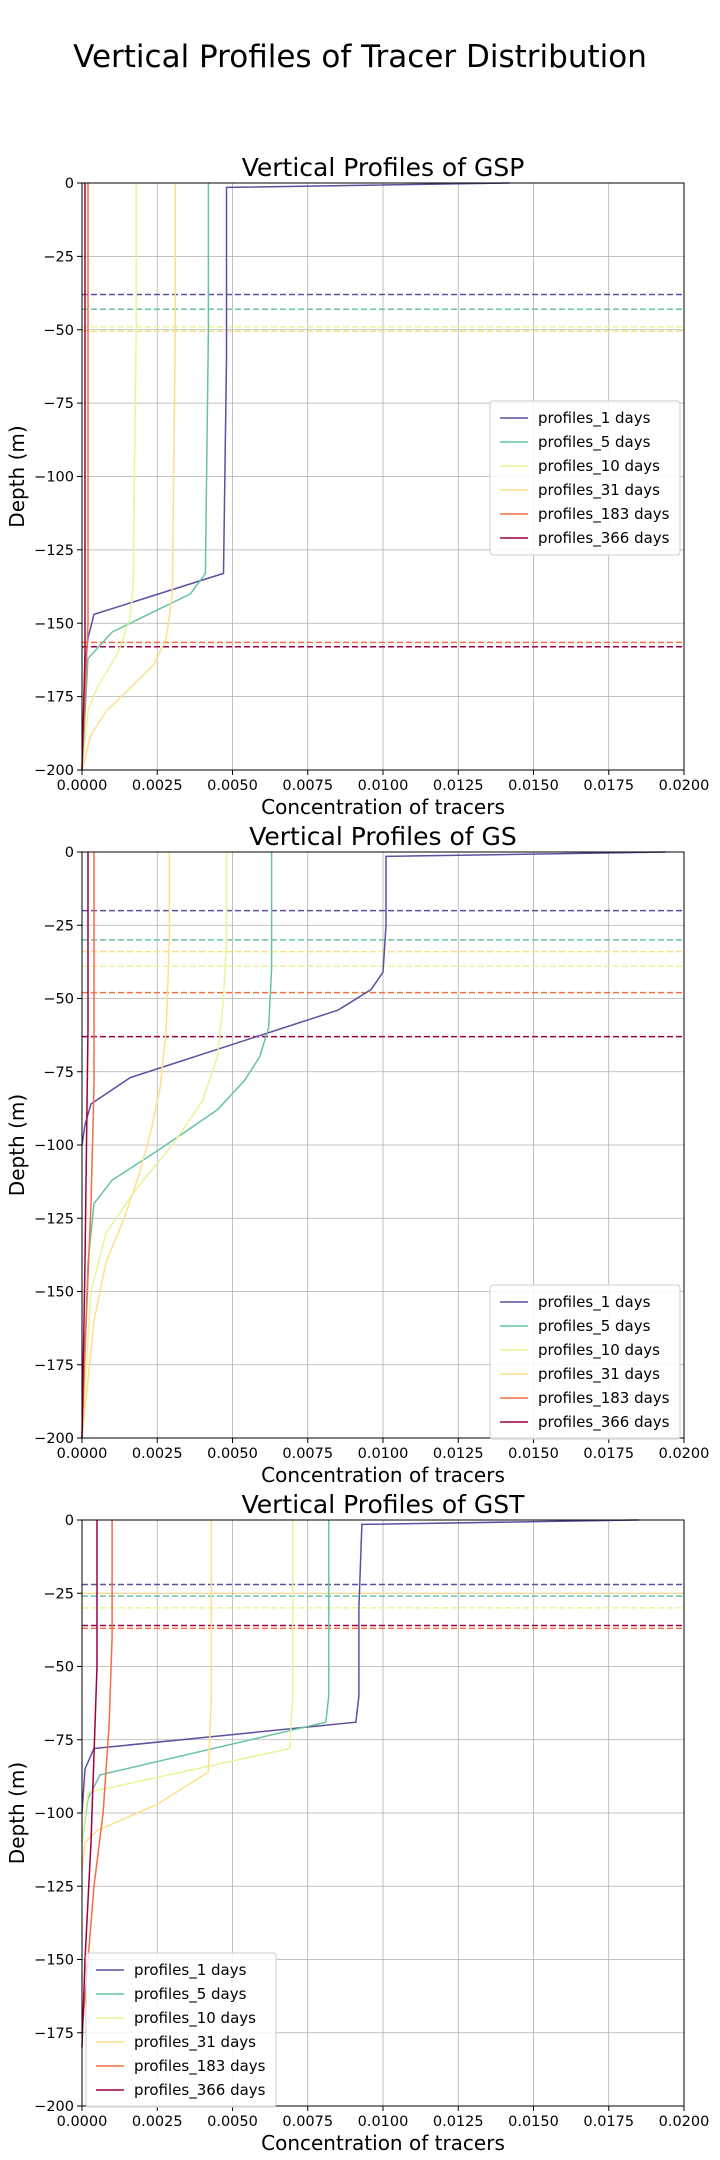  I want to click on chart-title: Vertical Profiles of GSP, so click(383, 167).